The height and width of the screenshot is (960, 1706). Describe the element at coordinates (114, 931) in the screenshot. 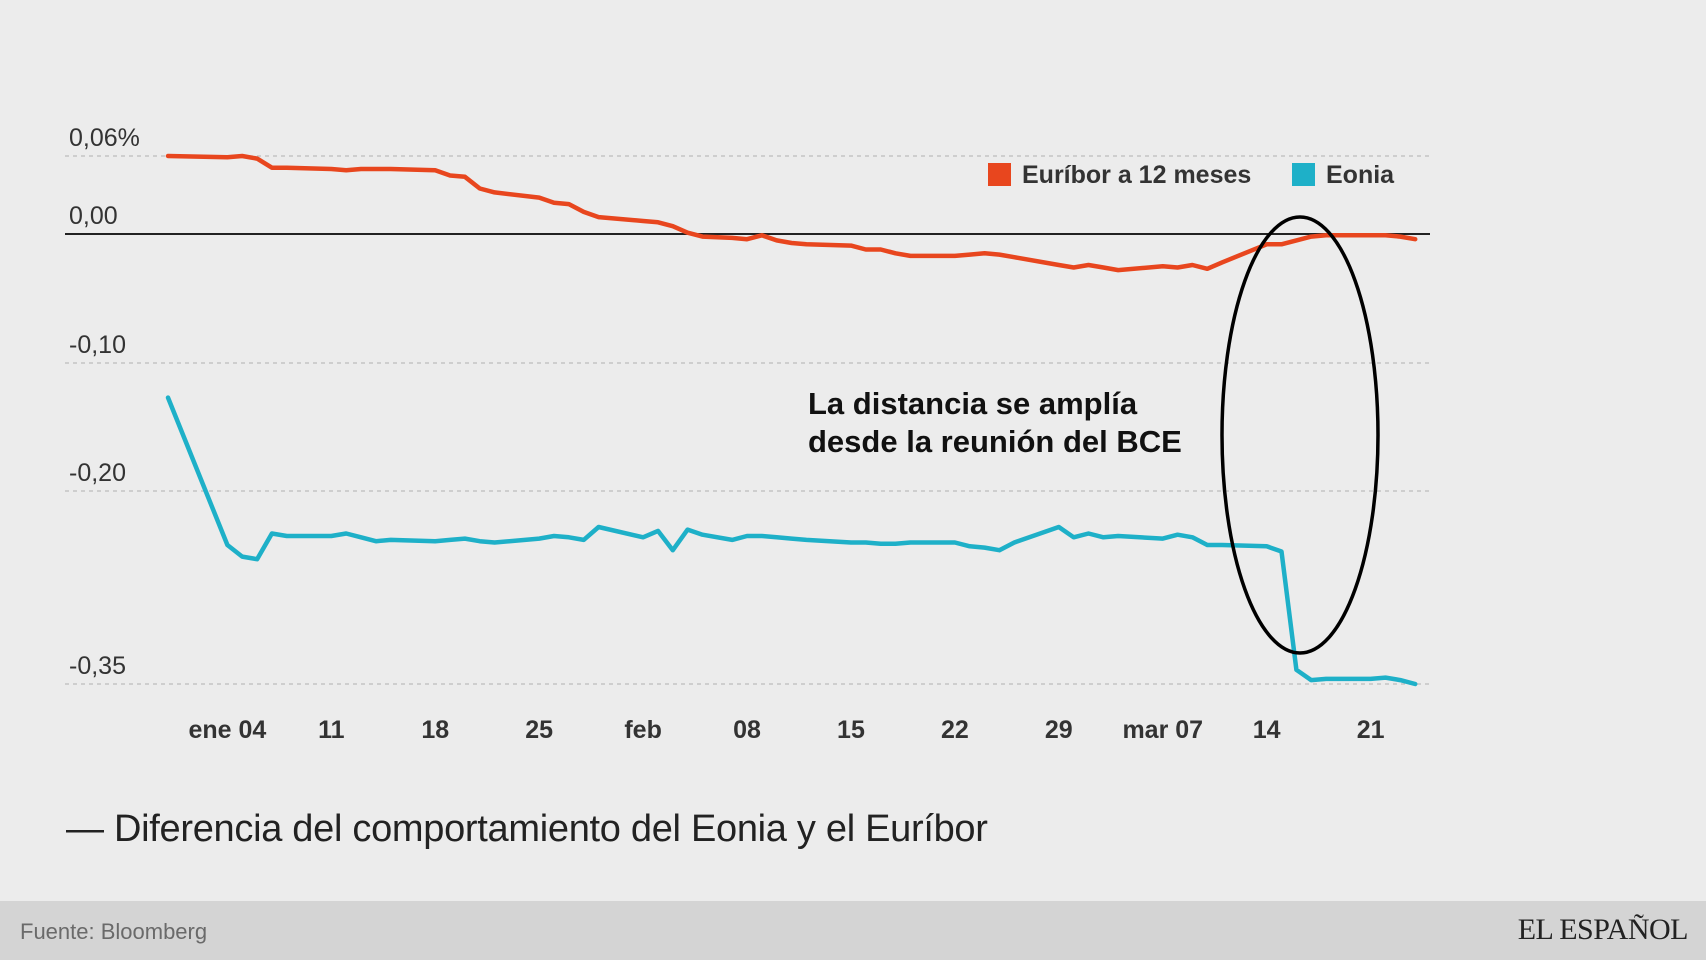

I see `source-note: Fuente: Bloomberg` at that location.